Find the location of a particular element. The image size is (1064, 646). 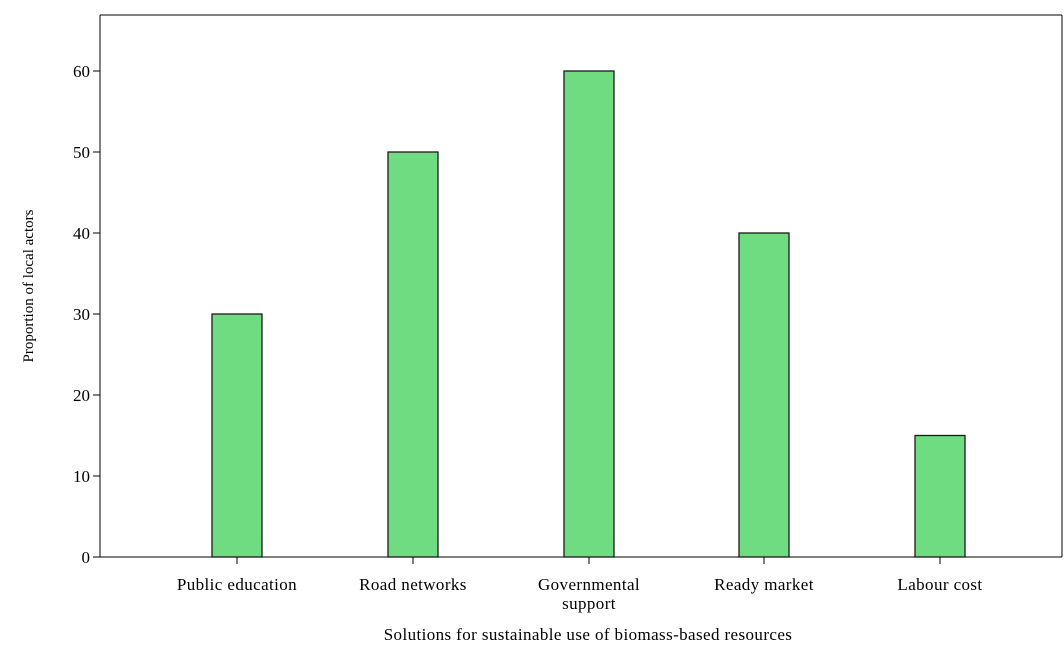

x-tick-label: Public education is located at coordinates (237, 584).